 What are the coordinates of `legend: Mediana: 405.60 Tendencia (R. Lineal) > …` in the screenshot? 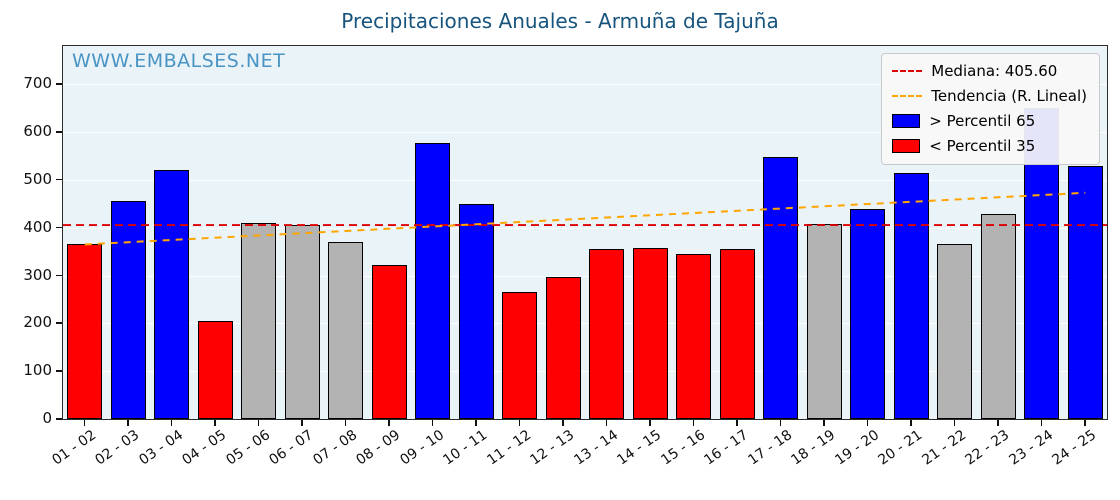 It's located at (990, 109).